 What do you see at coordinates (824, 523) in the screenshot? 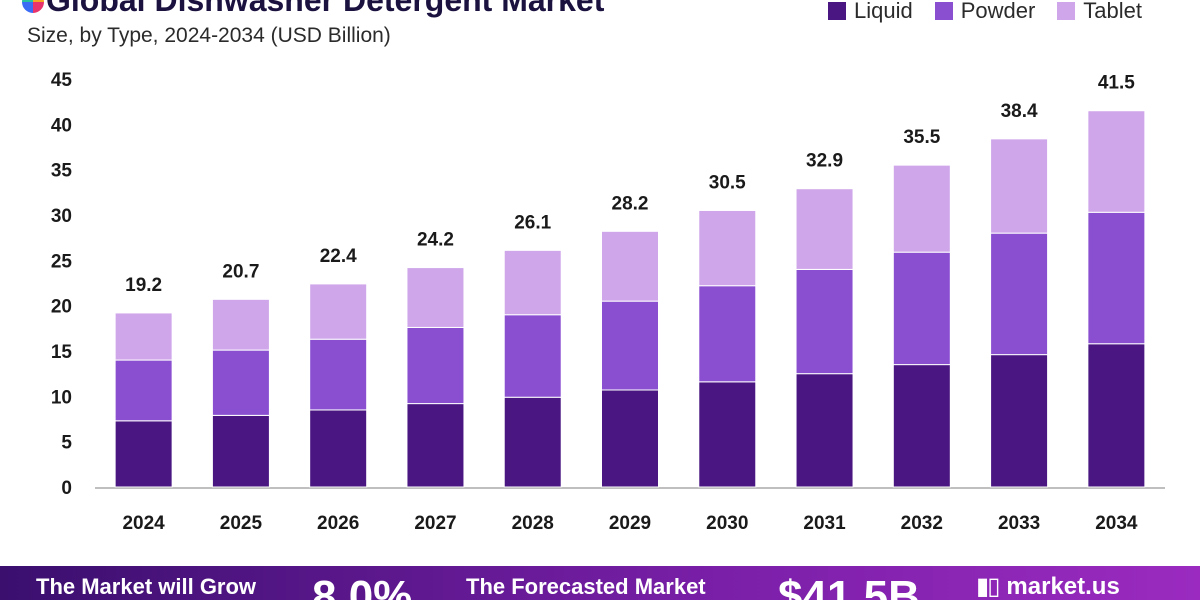
I see `x-tick-label: 2031` at bounding box center [824, 523].